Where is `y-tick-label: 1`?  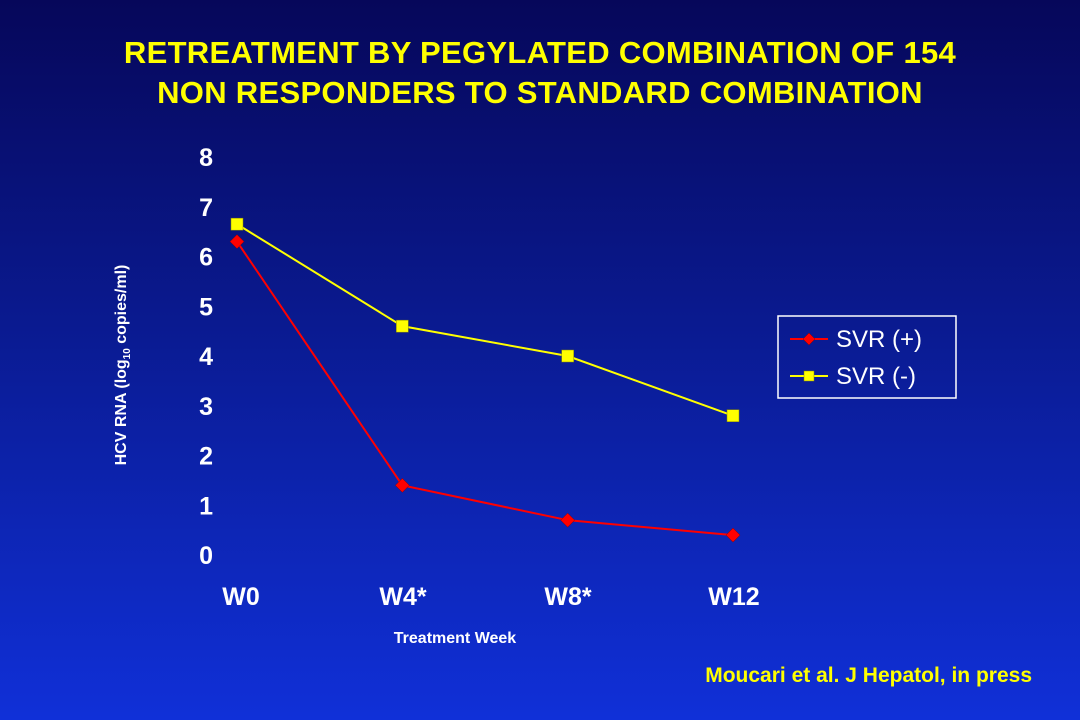
y-tick-label: 1 is located at coordinates (206, 506).